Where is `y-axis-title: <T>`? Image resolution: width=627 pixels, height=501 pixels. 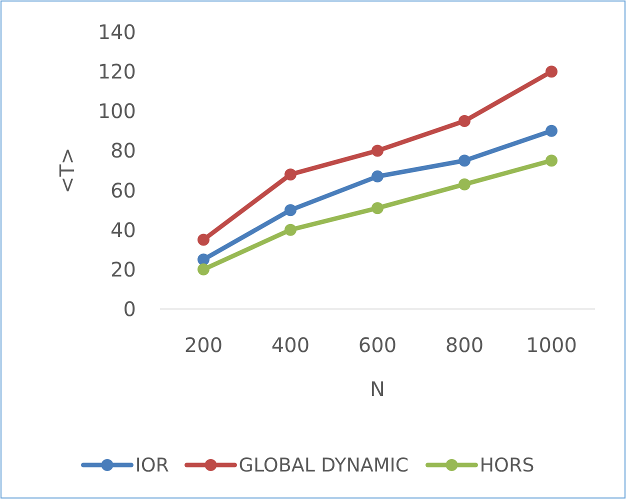 y-axis-title: <T> is located at coordinates (67, 171).